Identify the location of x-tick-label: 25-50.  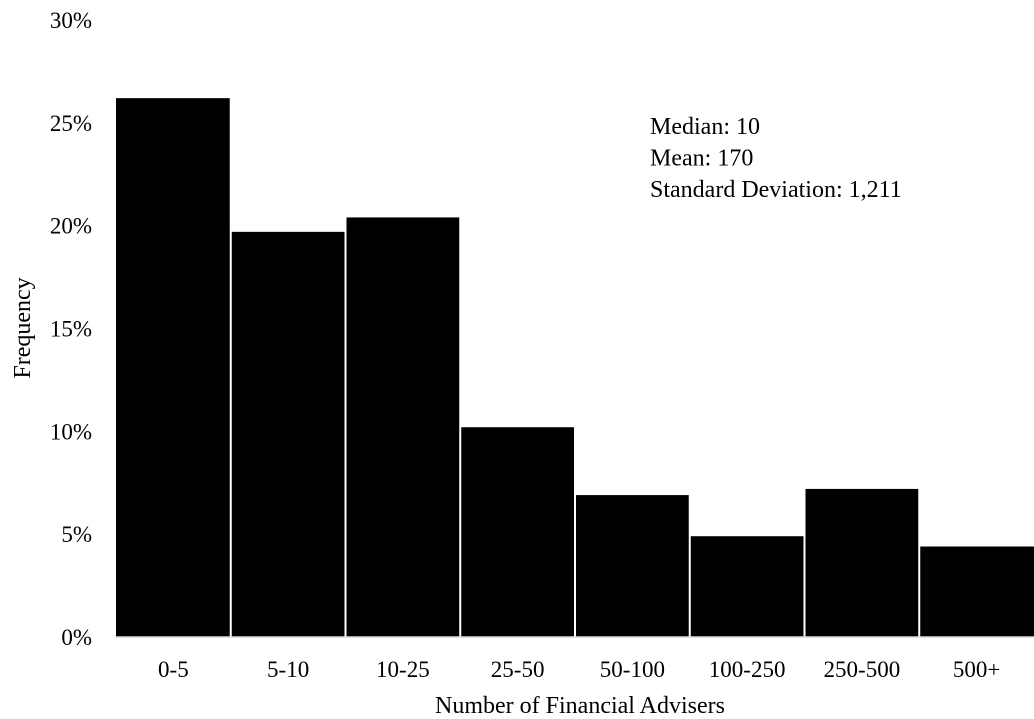
(518, 669).